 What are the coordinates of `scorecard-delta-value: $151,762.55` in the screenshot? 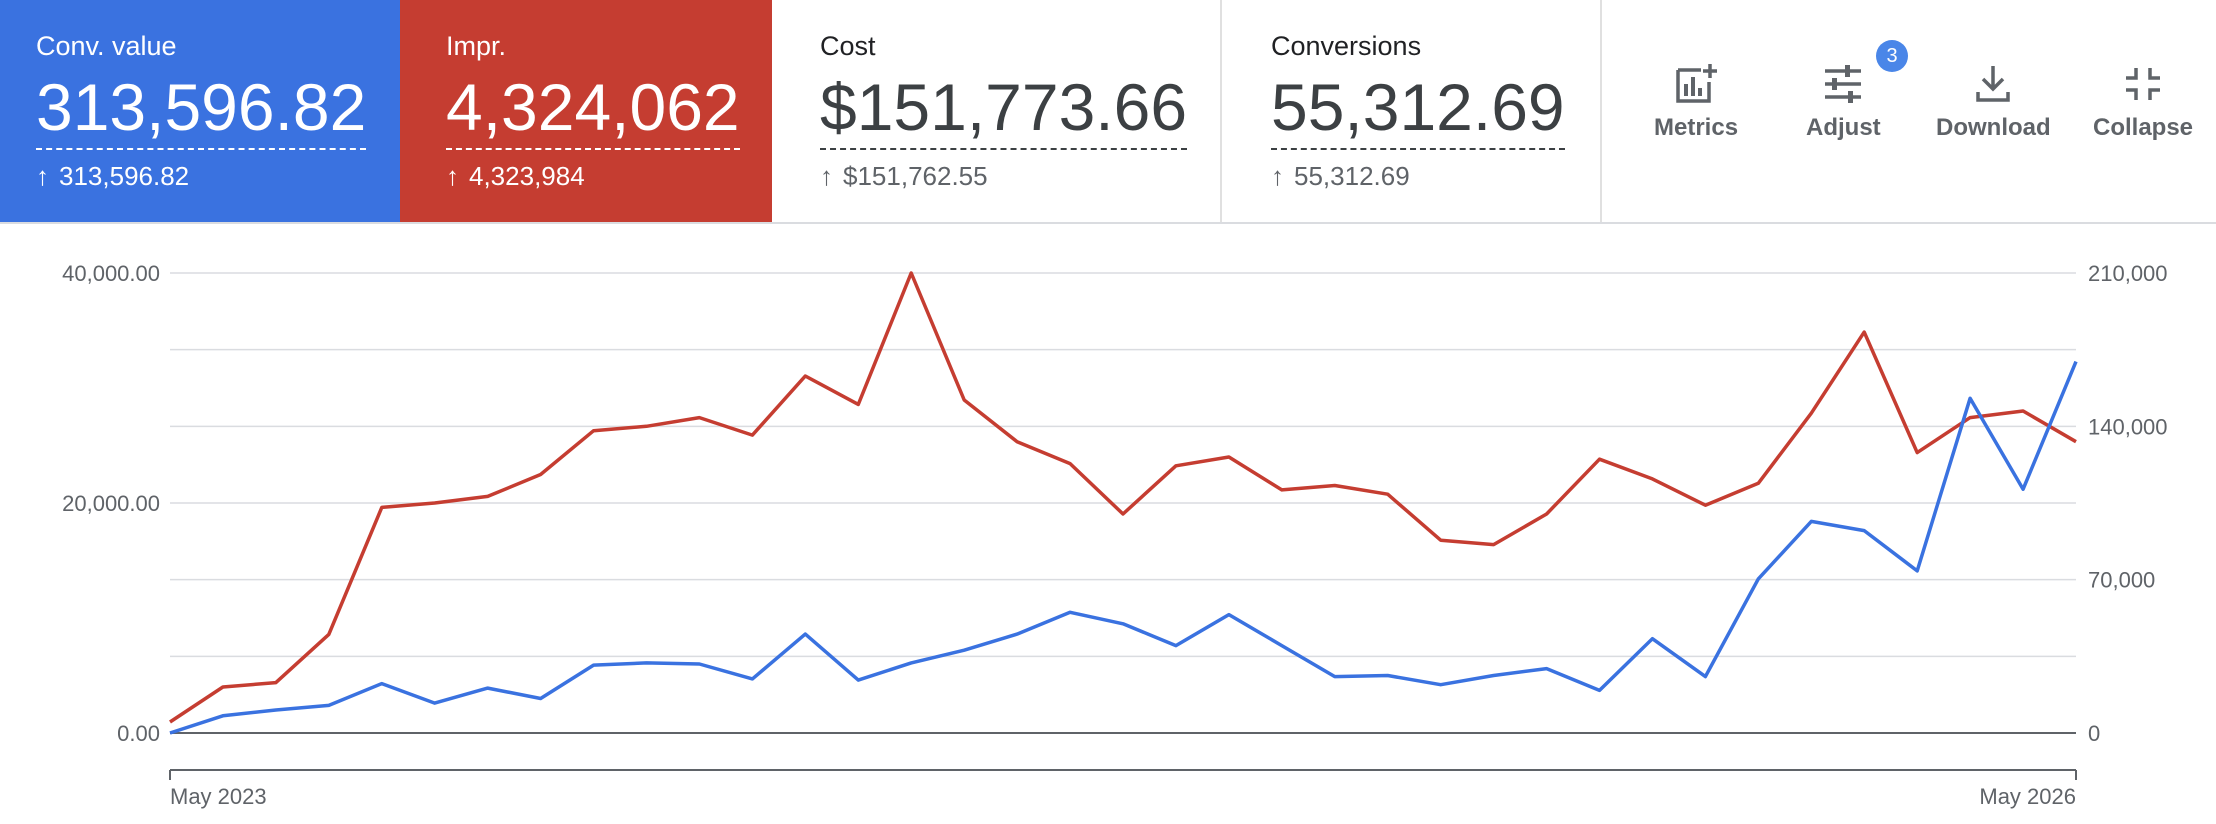 It's located at (915, 176).